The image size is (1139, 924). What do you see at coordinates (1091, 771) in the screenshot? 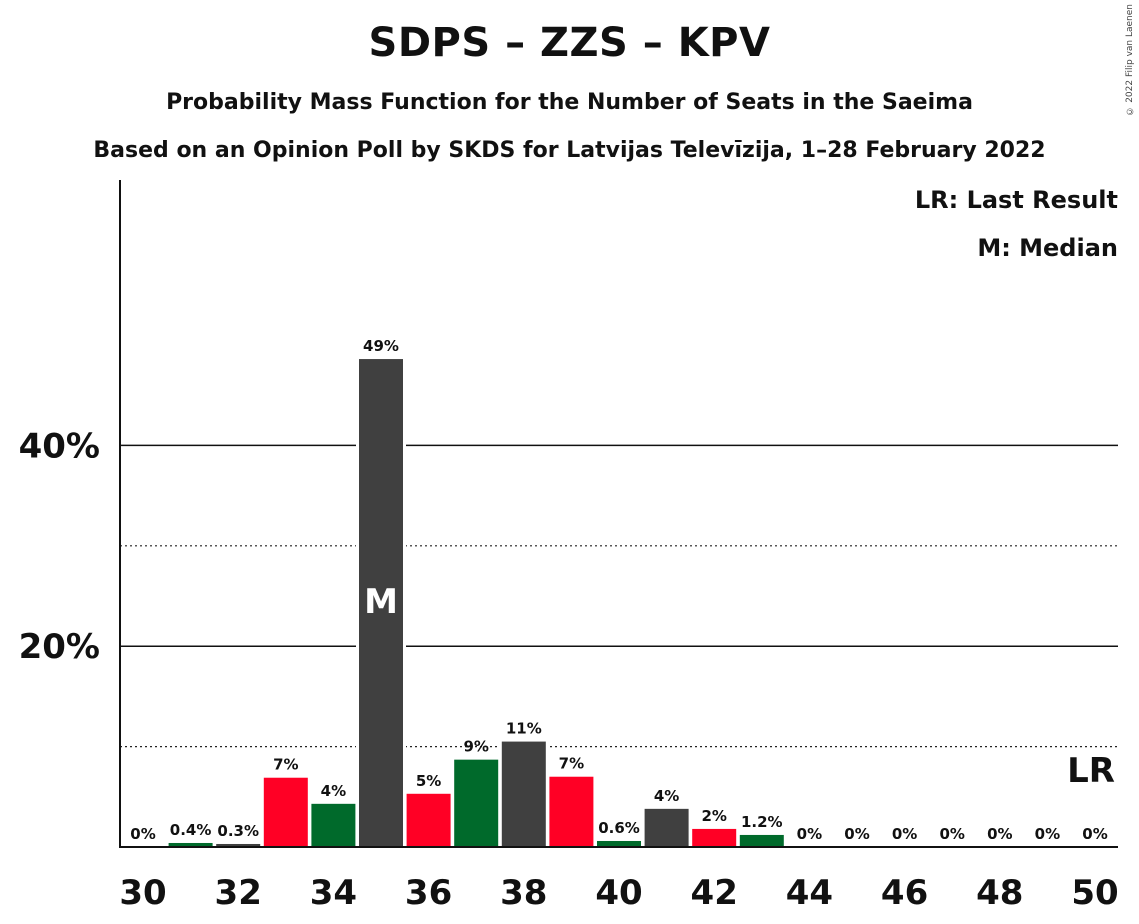
I see `last-result-marker: LR` at bounding box center [1091, 771].